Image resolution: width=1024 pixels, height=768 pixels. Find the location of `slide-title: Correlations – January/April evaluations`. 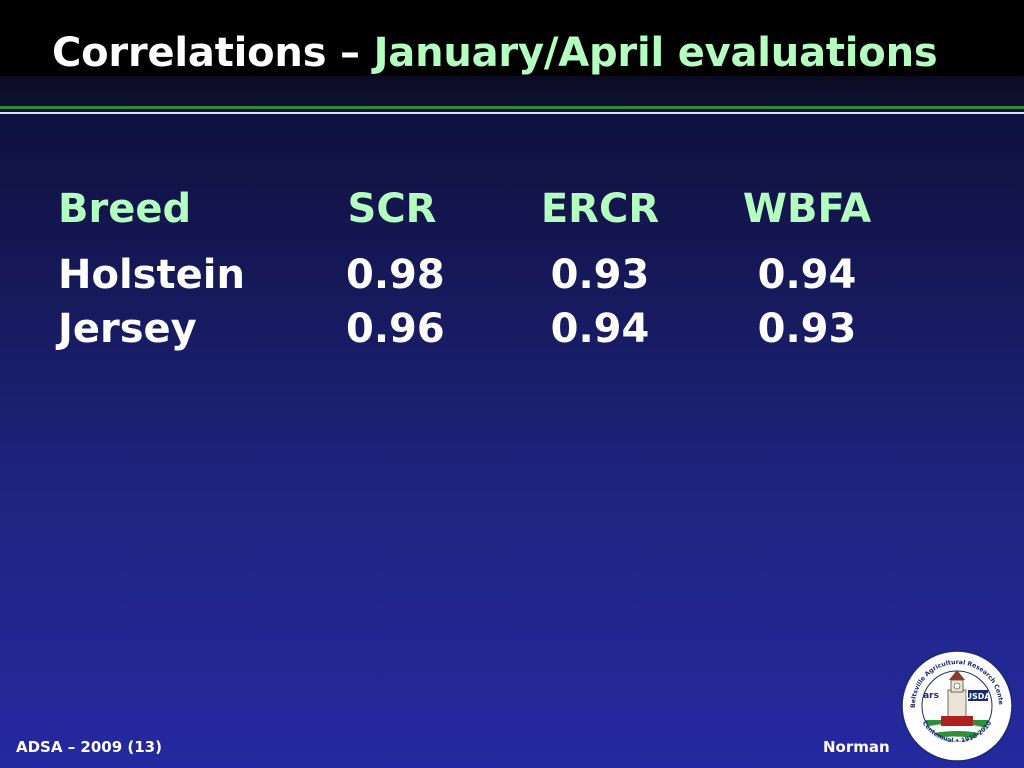

slide-title: Correlations – January/April evaluations is located at coordinates (495, 53).